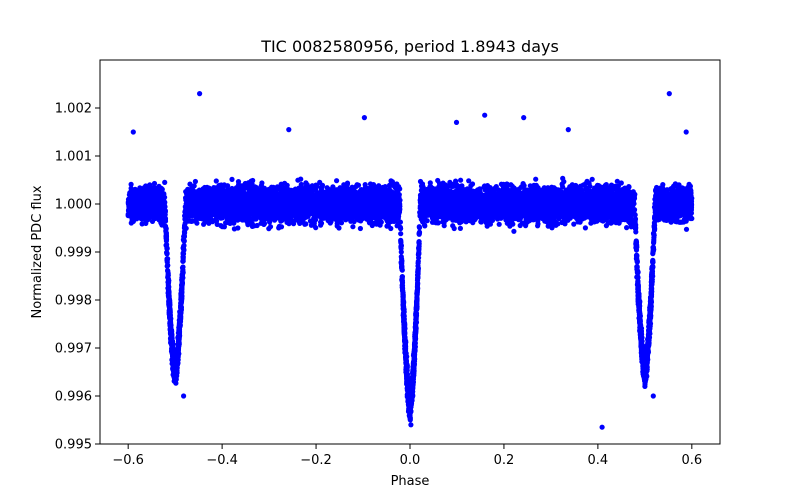  I want to click on chart-title: TIC 0082580956, period 1.8943 days, so click(409, 46).